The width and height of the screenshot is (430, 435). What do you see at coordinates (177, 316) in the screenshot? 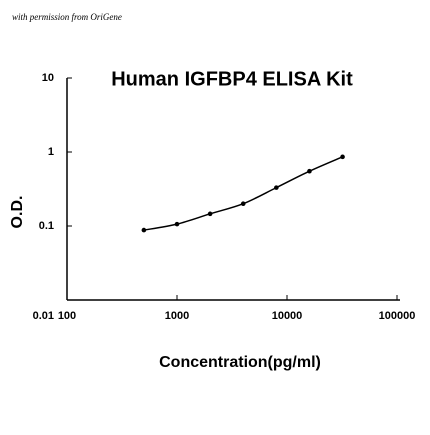
I see `x-tick-label: 1000` at bounding box center [177, 316].